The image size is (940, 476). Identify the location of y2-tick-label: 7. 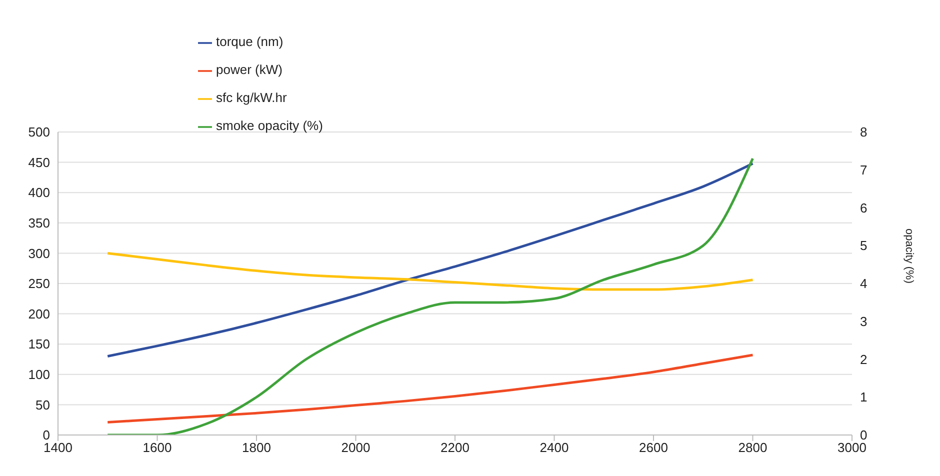
(864, 170).